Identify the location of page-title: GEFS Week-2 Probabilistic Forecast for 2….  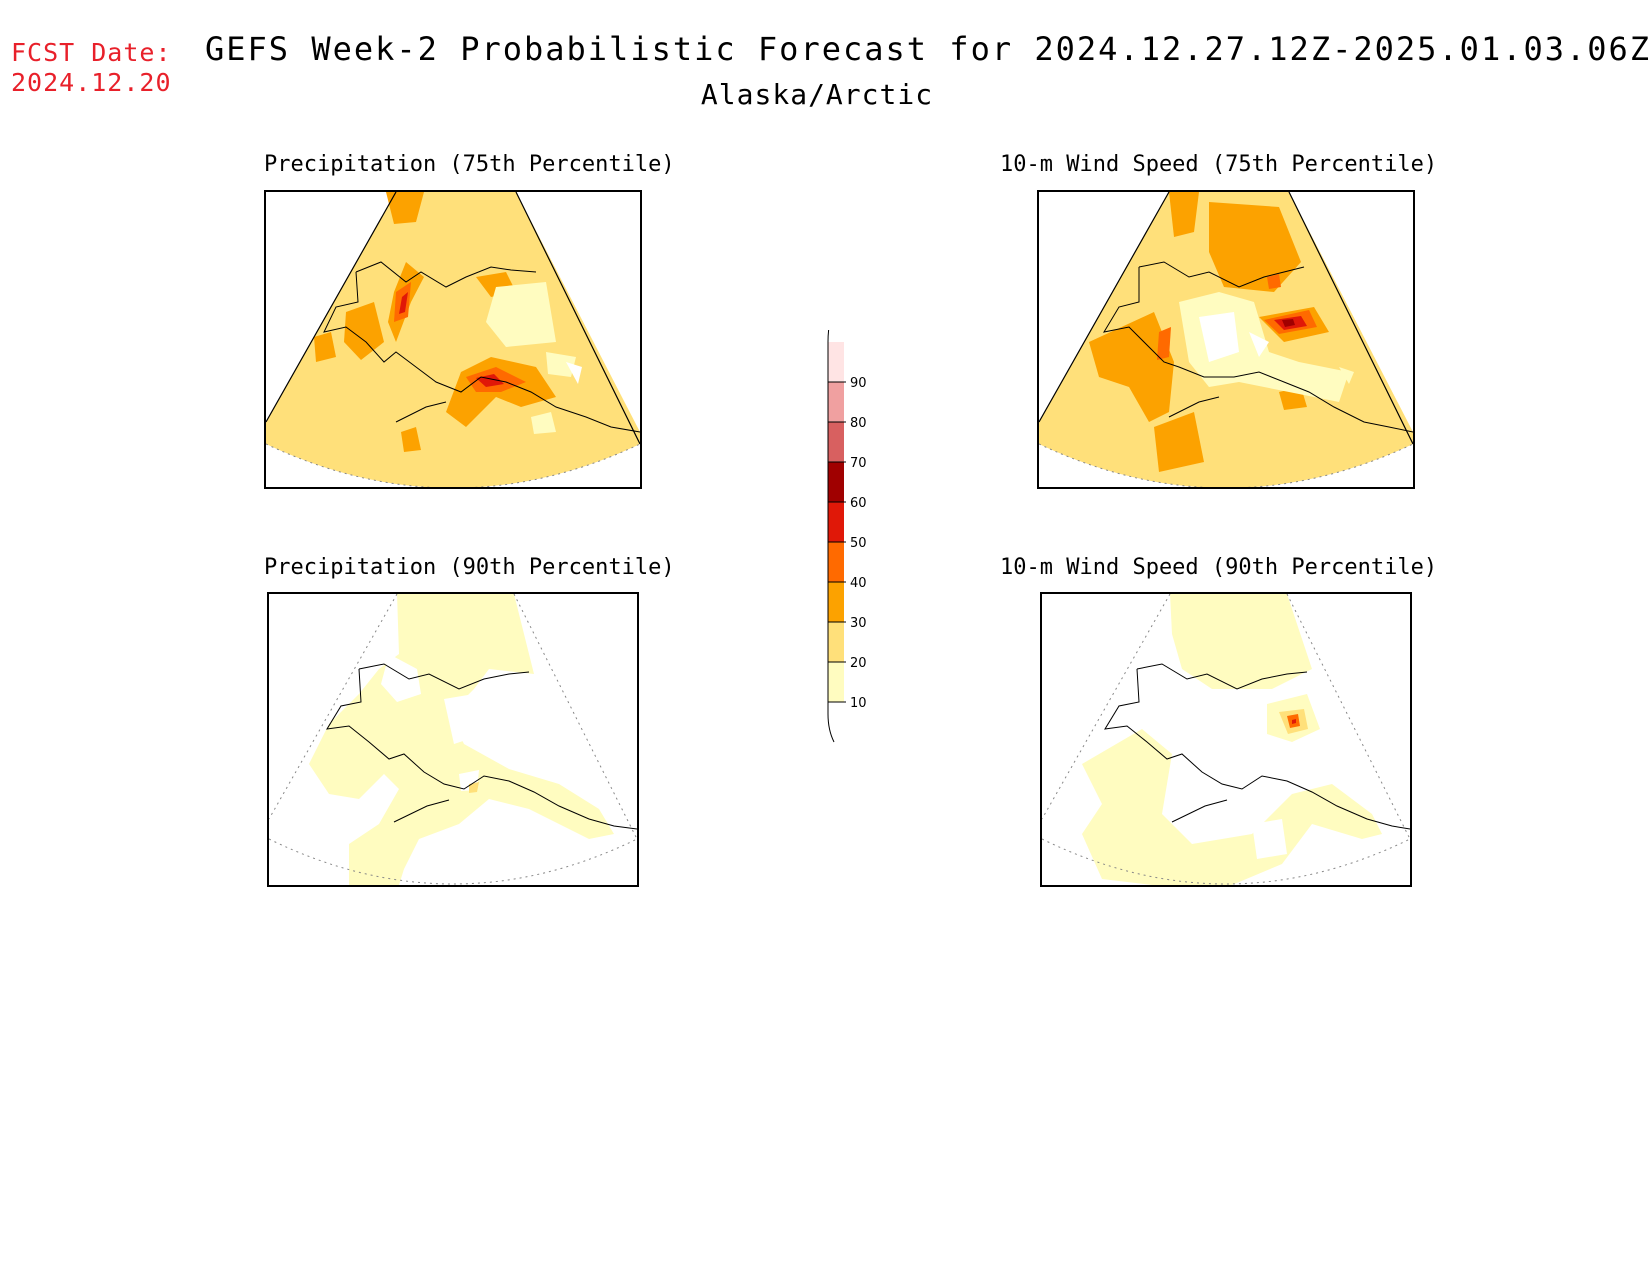
(927, 49).